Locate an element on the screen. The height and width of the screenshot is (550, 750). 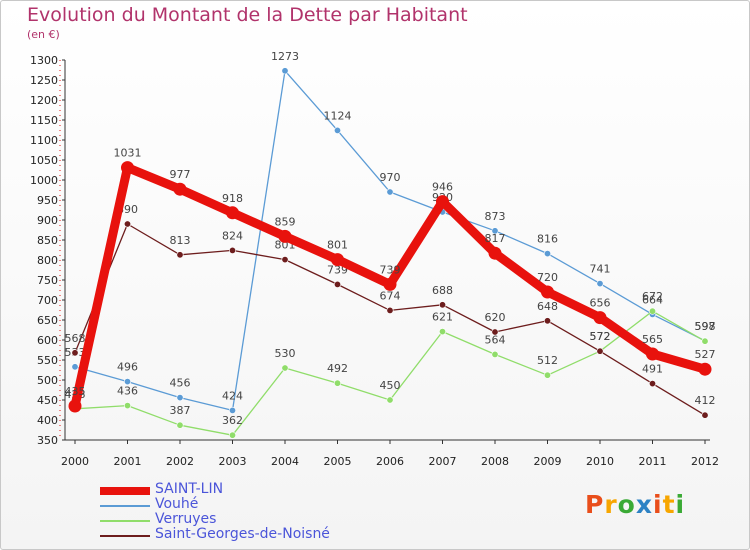
y-tick-label: 900 is located at coordinates (47, 220).